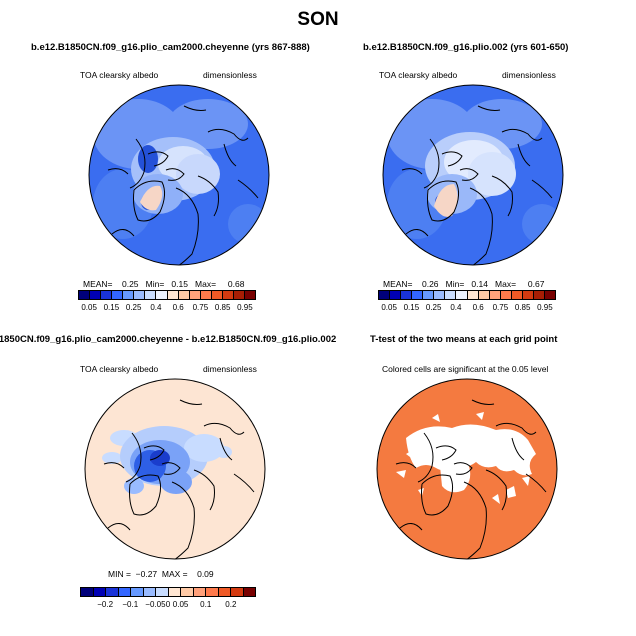 The image size is (636, 636). Describe the element at coordinates (119, 369) in the screenshot. I see `variable-label-bottom-left: TOA clearsky albedo` at that location.